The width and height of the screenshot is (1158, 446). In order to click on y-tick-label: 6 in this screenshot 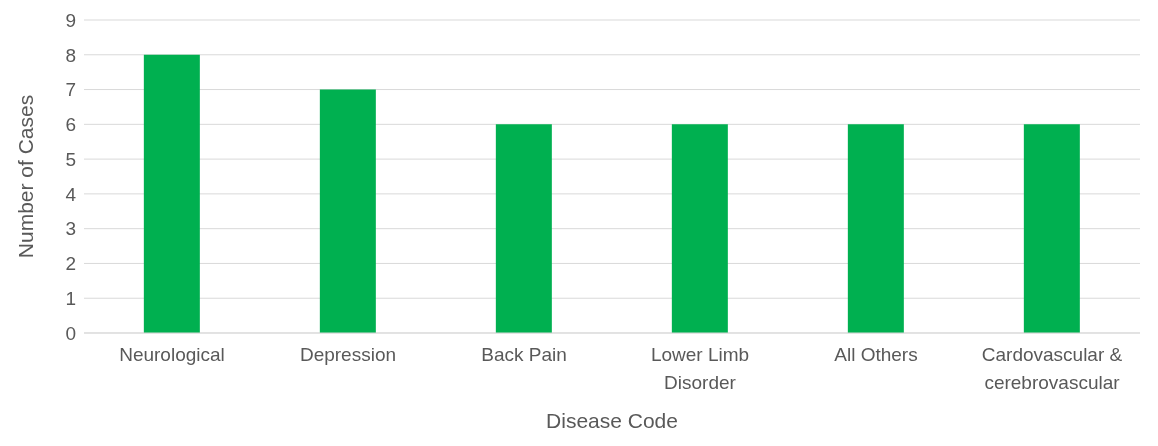, I will do `click(70, 125)`.